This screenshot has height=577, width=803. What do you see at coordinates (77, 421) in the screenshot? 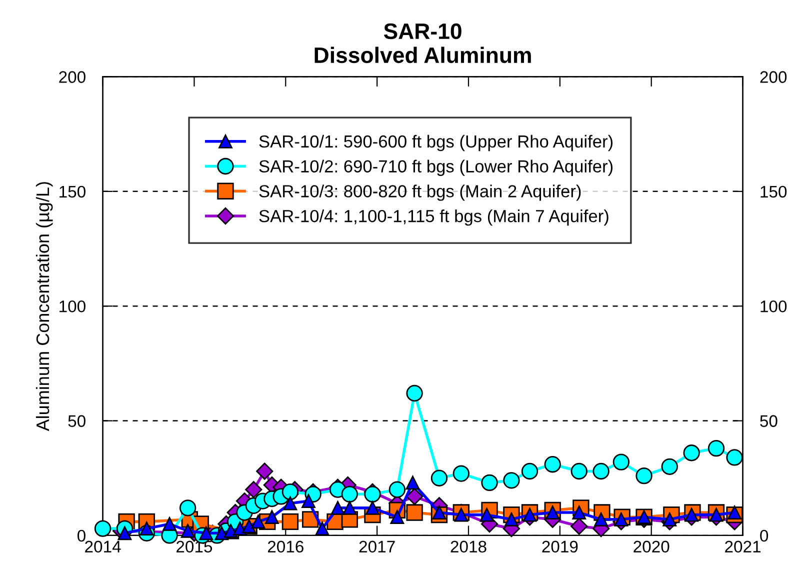
I see `y-tick-label: 50` at bounding box center [77, 421].